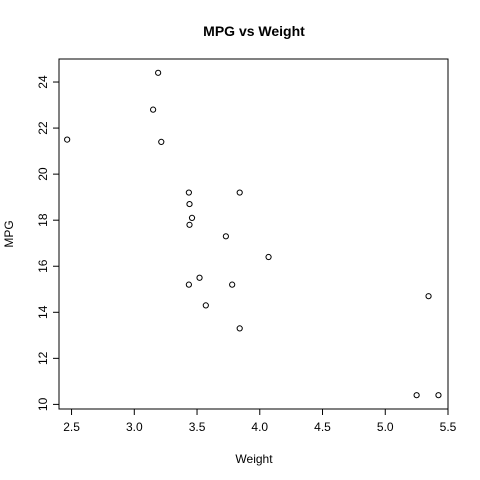 The height and width of the screenshot is (480, 480). What do you see at coordinates (71, 427) in the screenshot?
I see `x-tick-label: 2.5` at bounding box center [71, 427].